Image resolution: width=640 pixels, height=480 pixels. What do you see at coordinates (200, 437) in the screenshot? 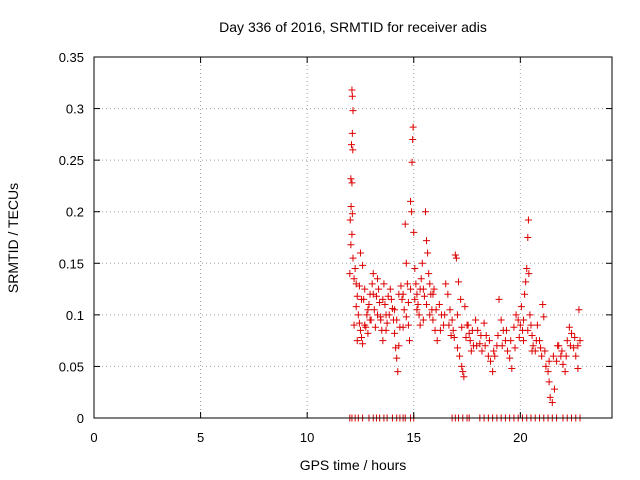
I see `x-tick-label: 5` at bounding box center [200, 437].